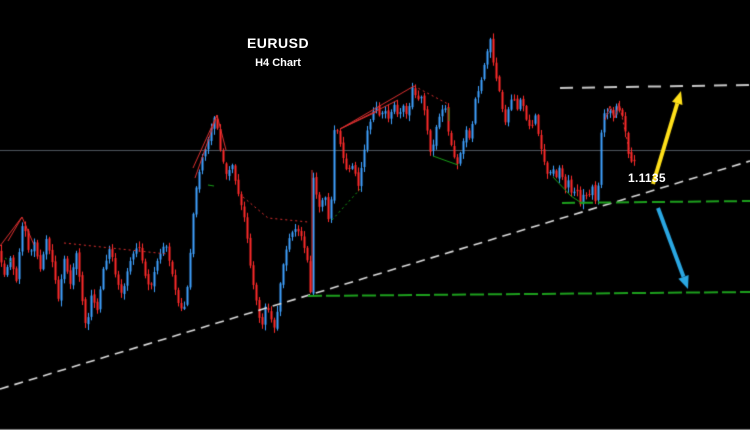 This screenshot has height=430, width=750. I want to click on price-label: 1.1135, so click(647, 178).